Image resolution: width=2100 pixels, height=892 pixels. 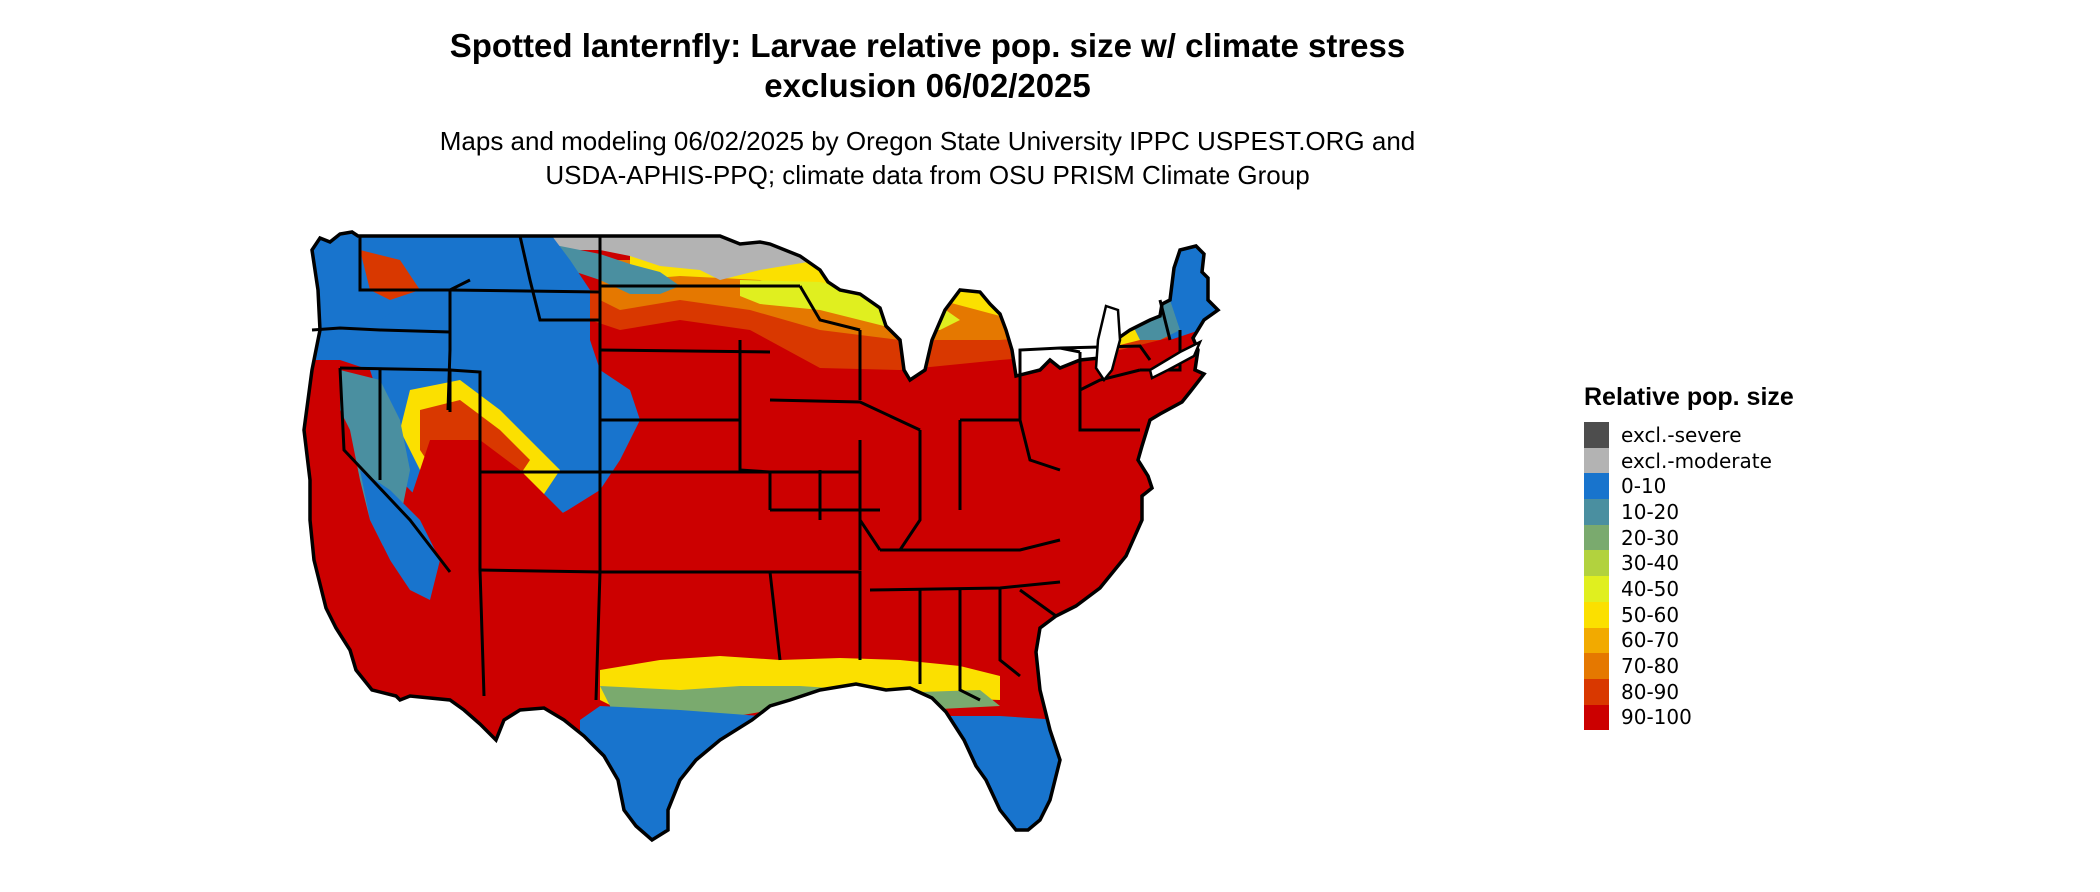 I want to click on legend-label: 10-20, so click(x=1650, y=511).